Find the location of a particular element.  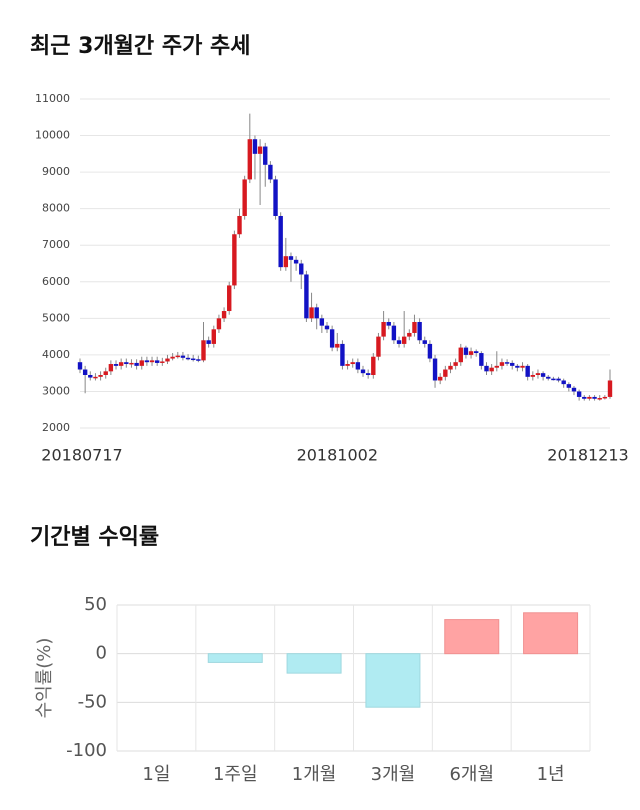

y-axis-title: 수익률(%) is located at coordinates (44, 678).